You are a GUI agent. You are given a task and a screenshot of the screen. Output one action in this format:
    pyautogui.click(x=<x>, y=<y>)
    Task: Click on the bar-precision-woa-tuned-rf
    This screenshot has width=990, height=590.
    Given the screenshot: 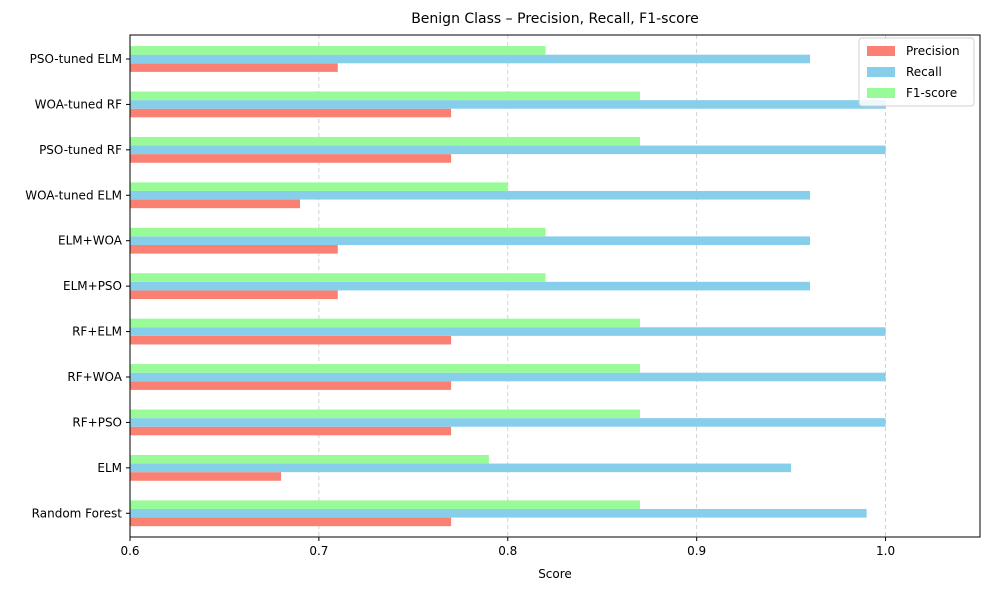 What is the action you would take?
    pyautogui.click(x=291, y=113)
    